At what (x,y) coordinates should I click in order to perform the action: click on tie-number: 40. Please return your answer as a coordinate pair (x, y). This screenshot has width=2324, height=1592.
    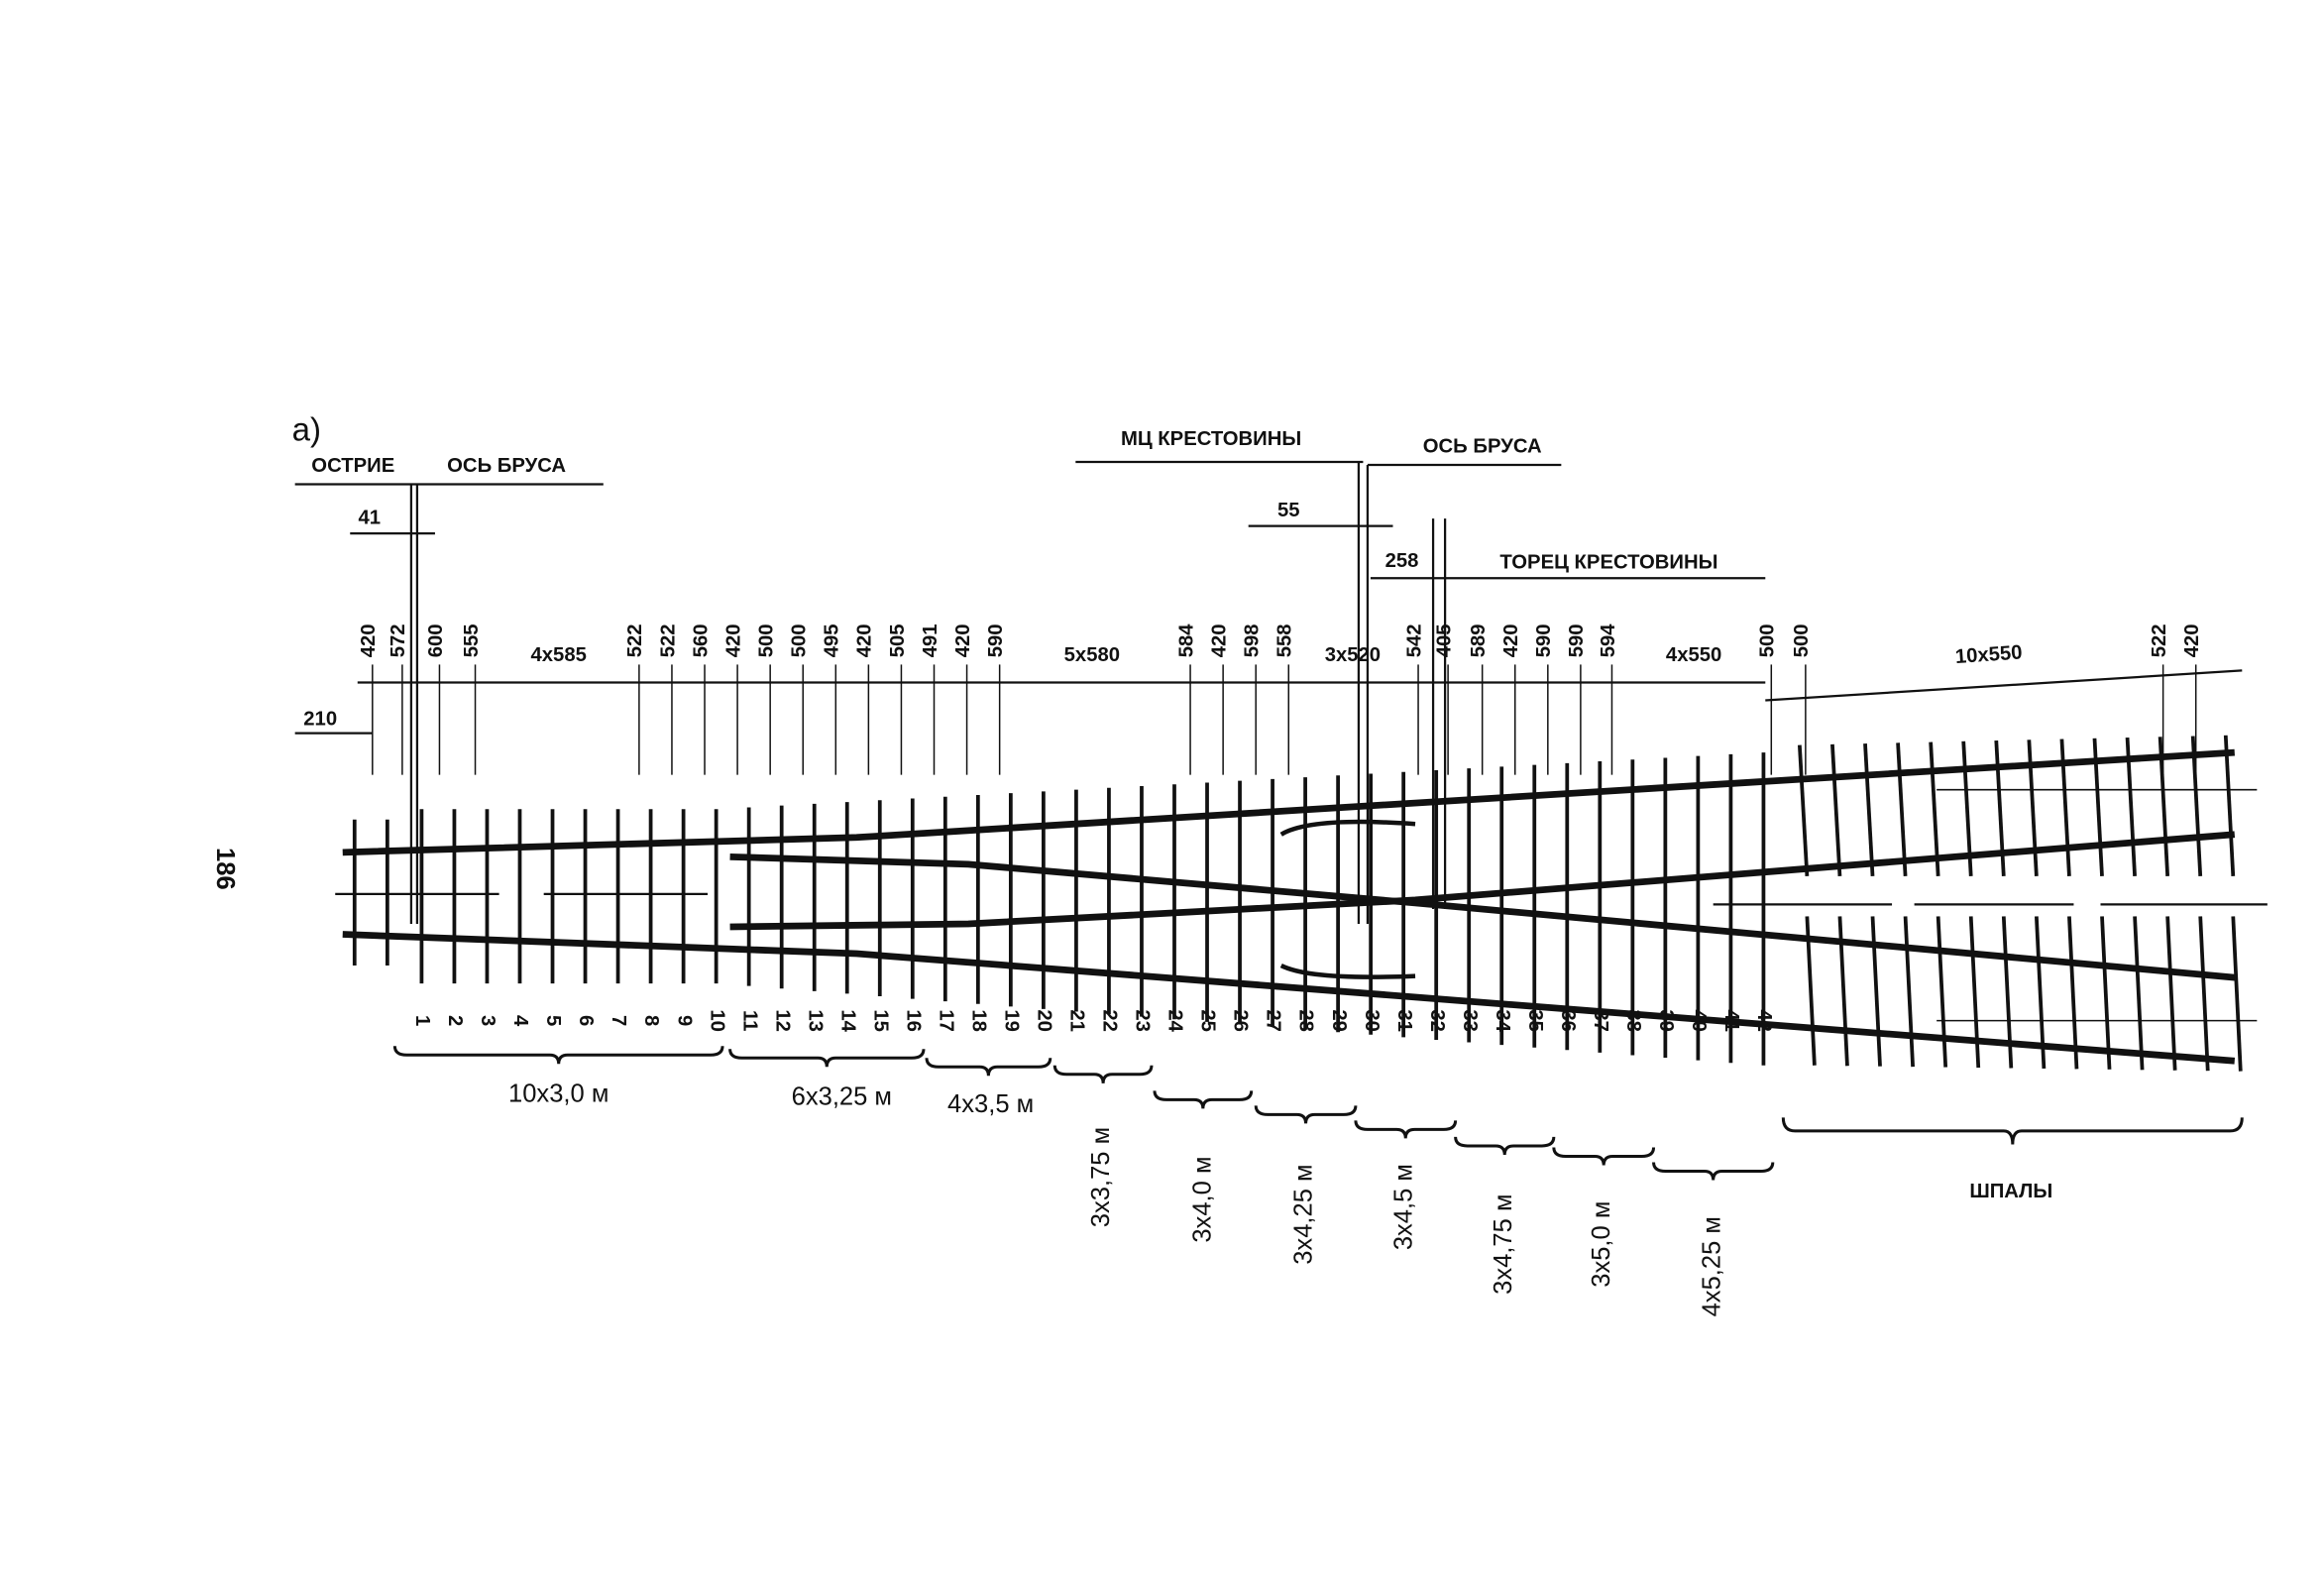
    Looking at the image, I should click on (1699, 1020).